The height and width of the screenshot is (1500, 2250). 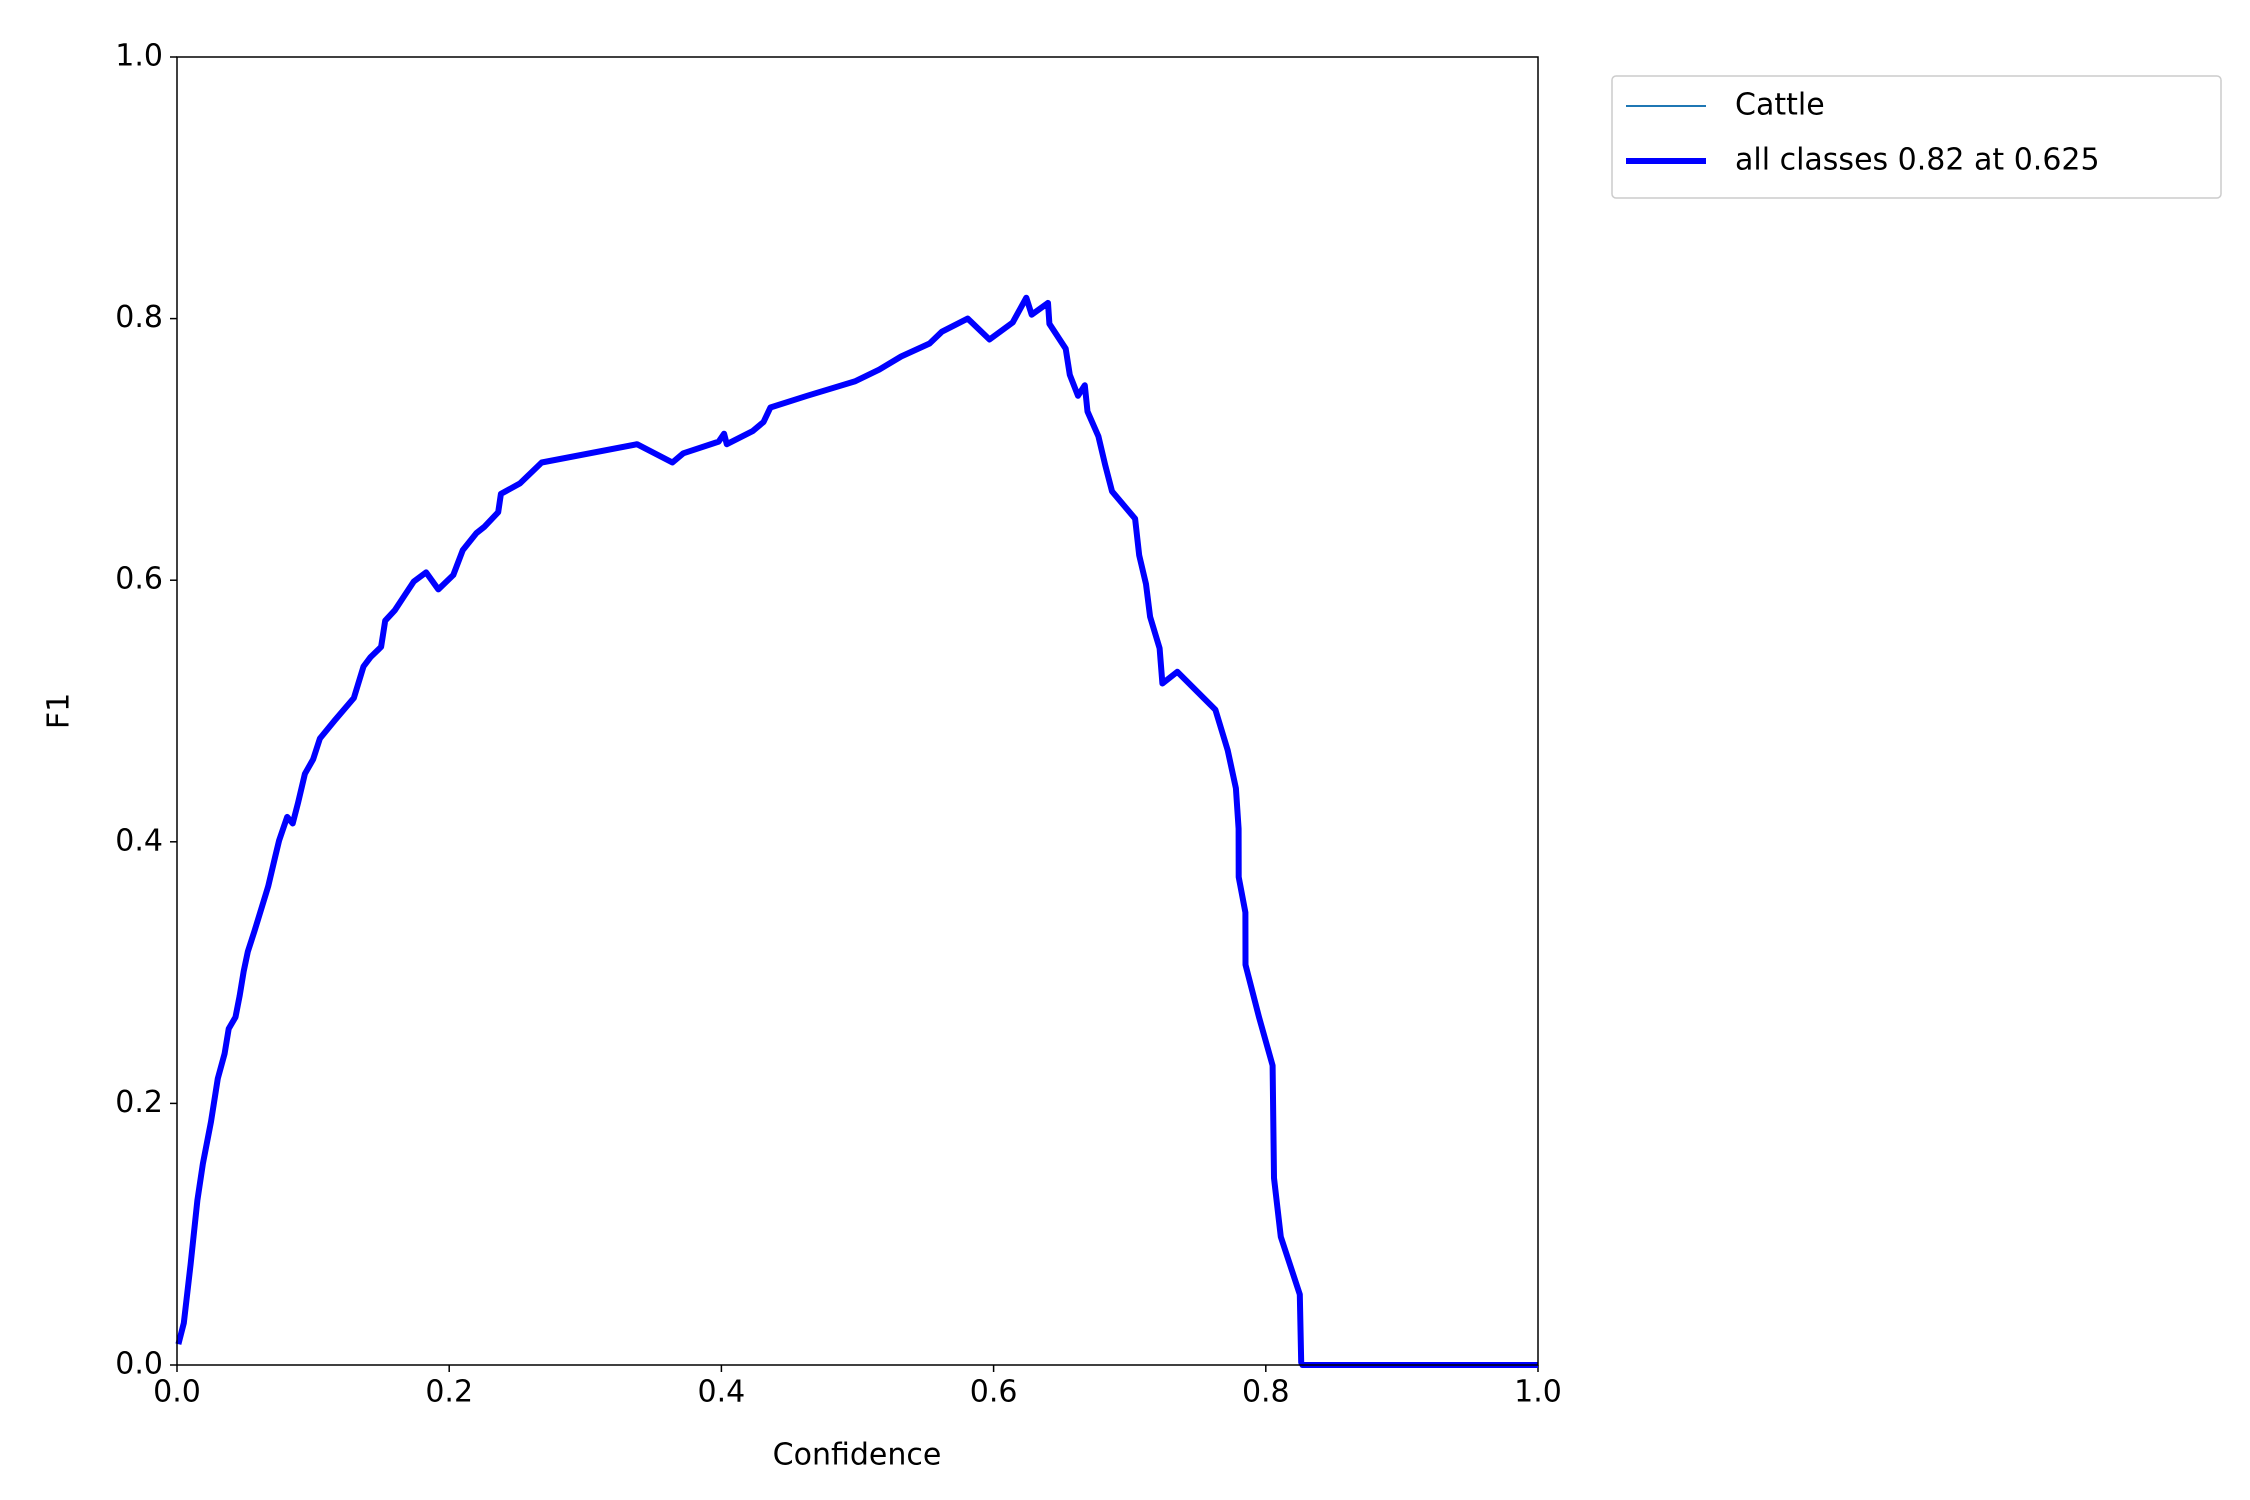 What do you see at coordinates (139, 840) in the screenshot?
I see `y-tick-label: 0.4` at bounding box center [139, 840].